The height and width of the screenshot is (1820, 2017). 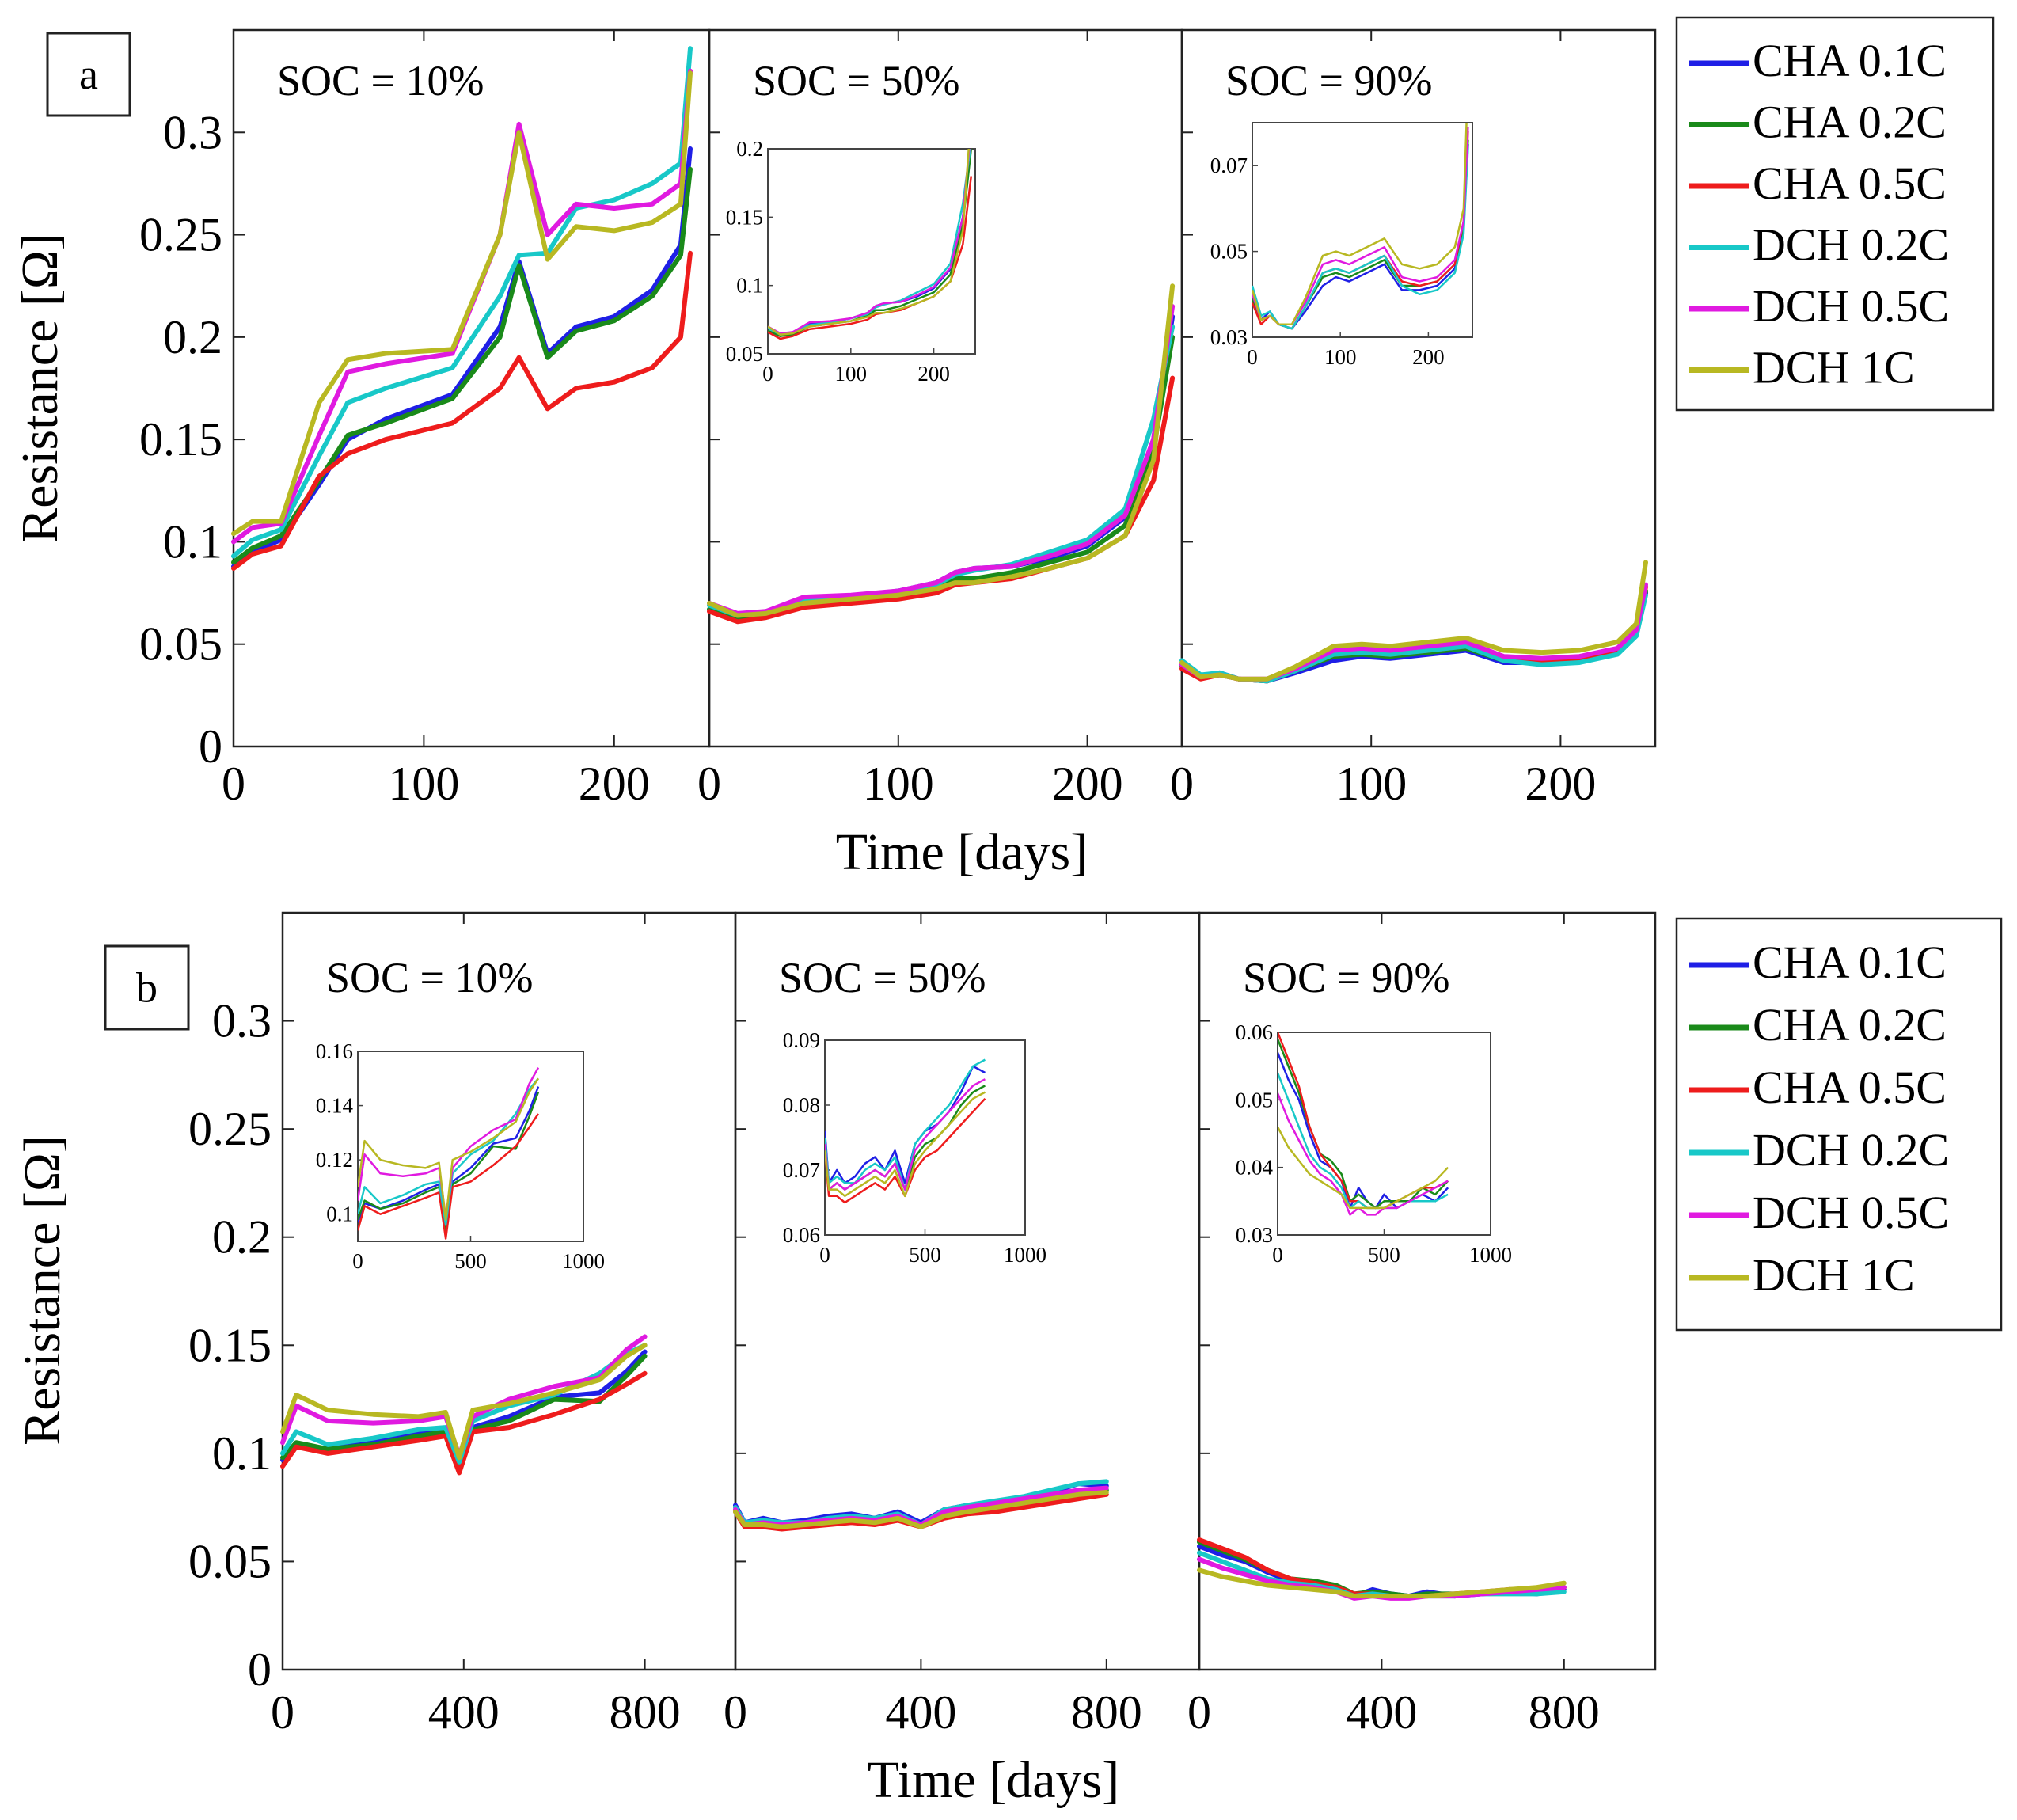 What do you see at coordinates (1850, 1025) in the screenshot?
I see `legend-entry-label: CHA 0.2C` at bounding box center [1850, 1025].